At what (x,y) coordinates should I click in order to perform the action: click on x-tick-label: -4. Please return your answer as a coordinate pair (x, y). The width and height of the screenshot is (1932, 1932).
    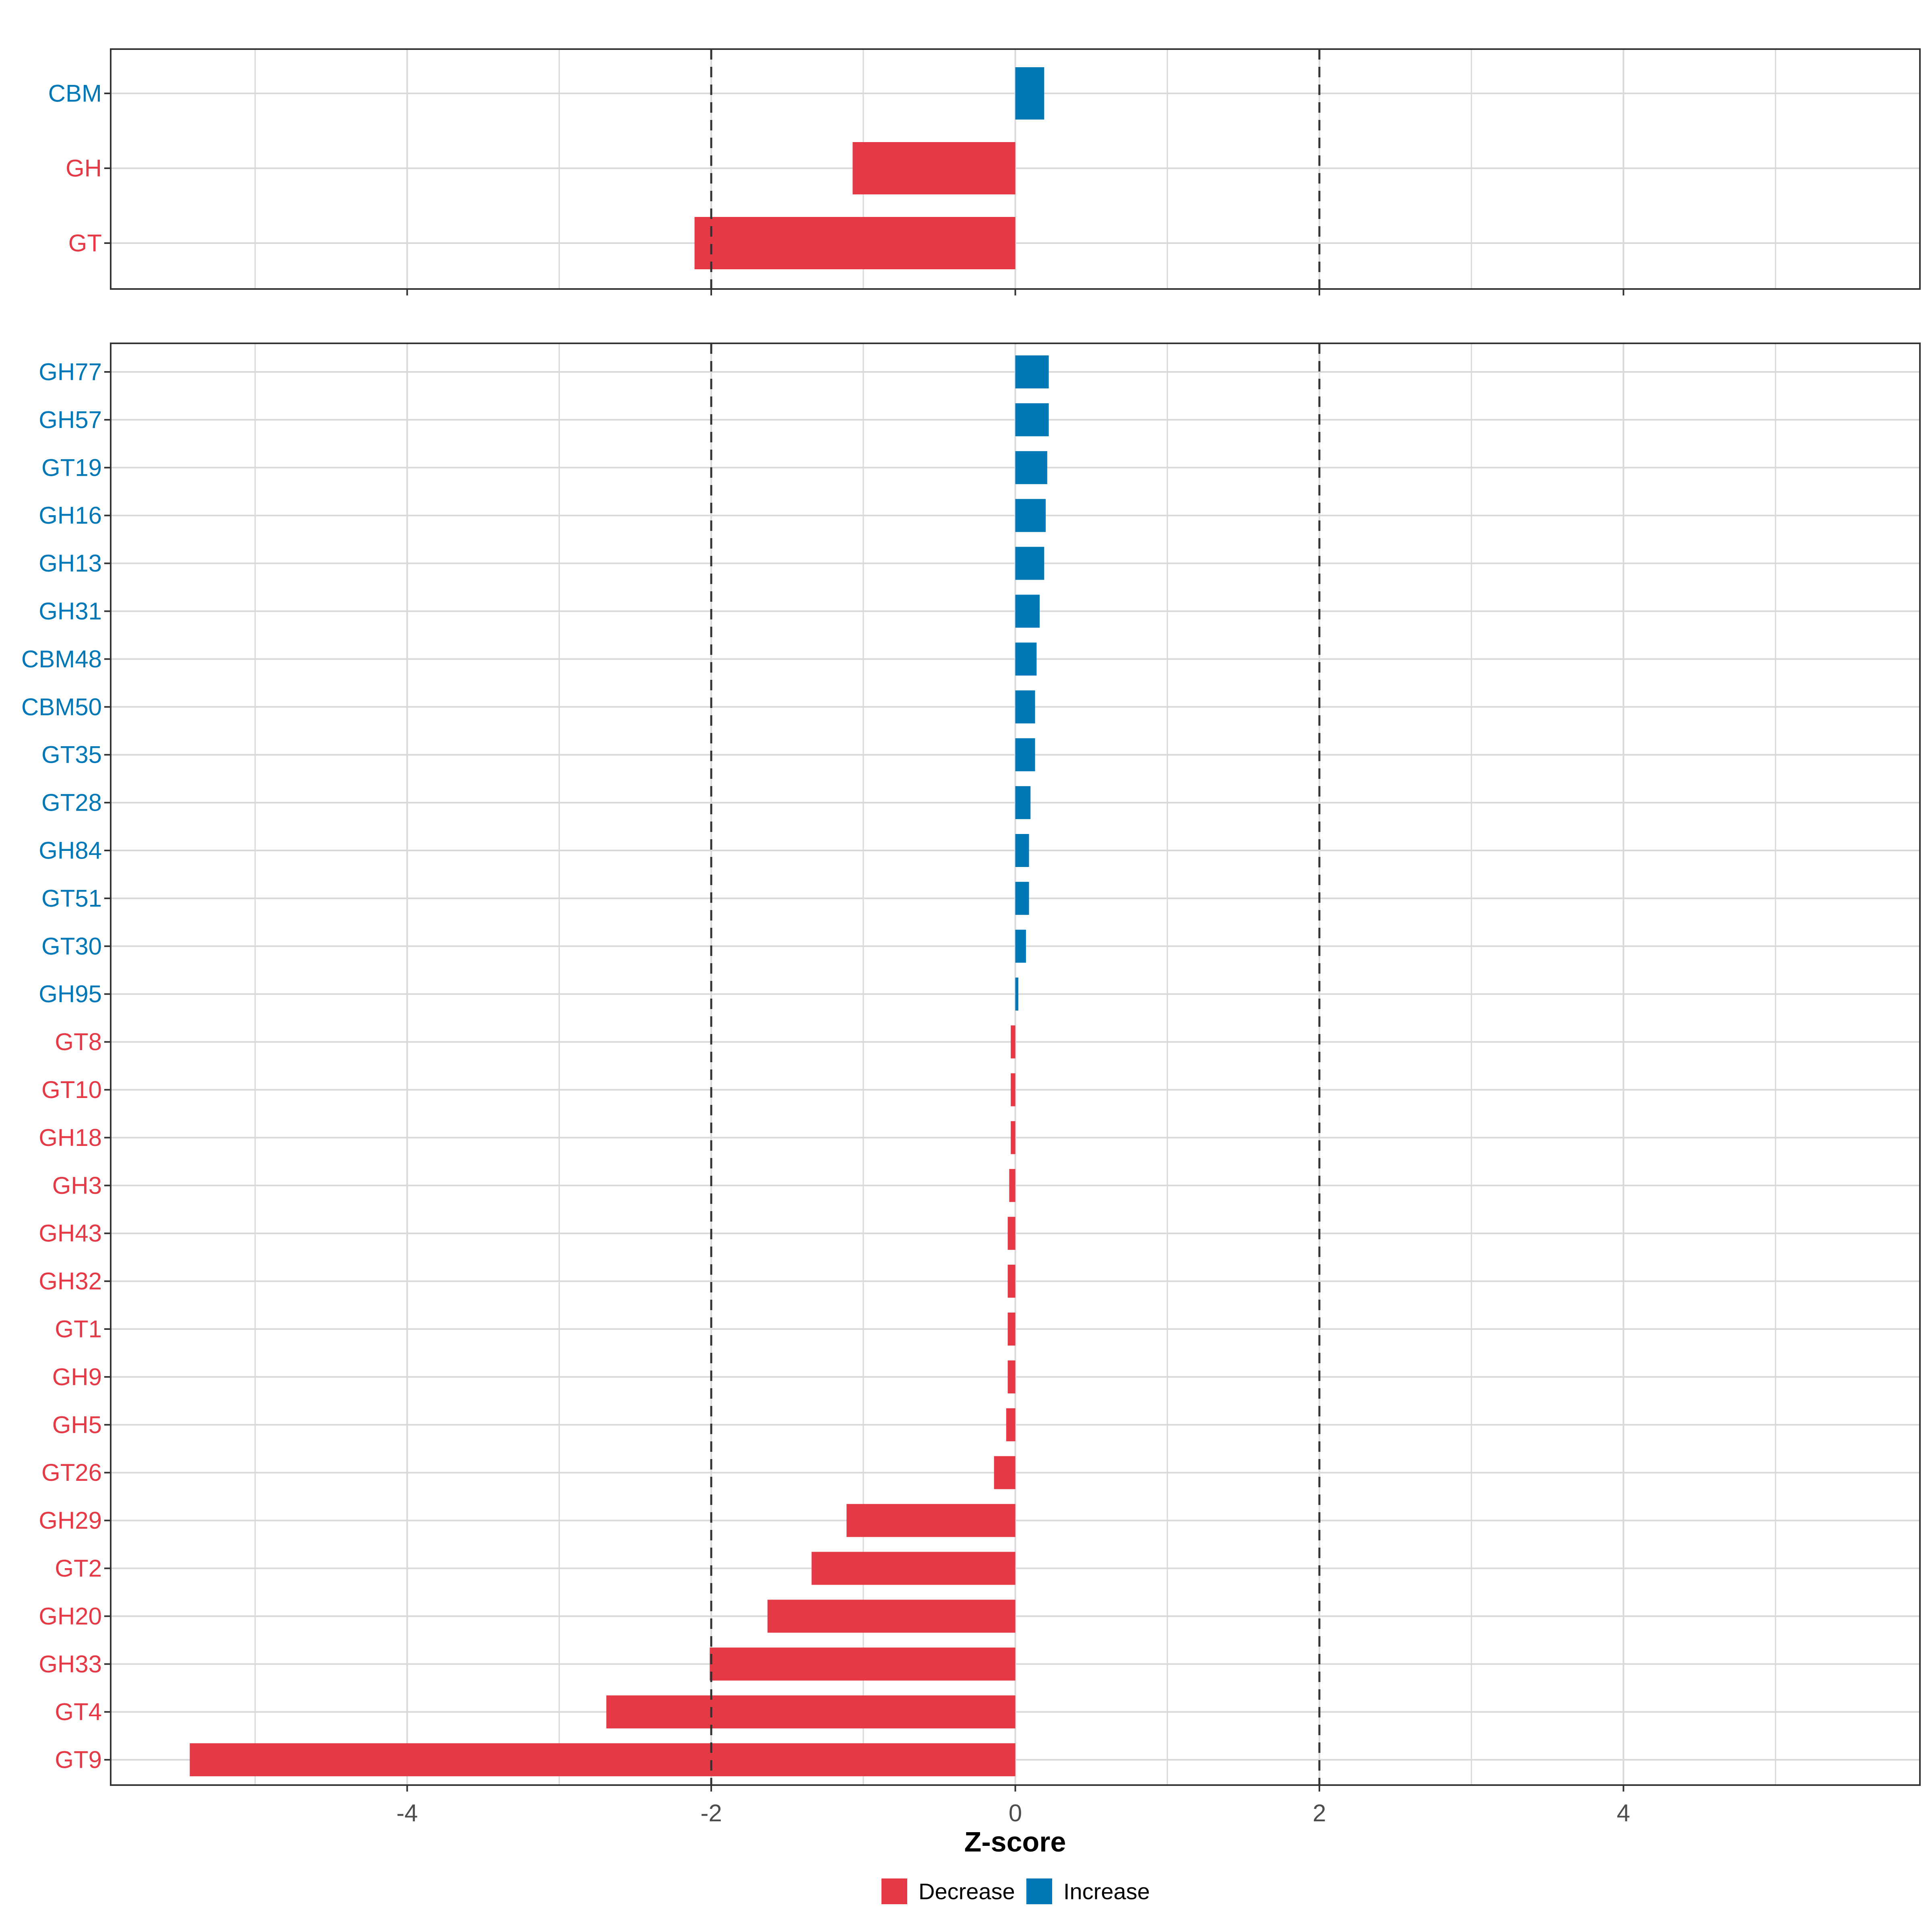
    Looking at the image, I should click on (407, 1813).